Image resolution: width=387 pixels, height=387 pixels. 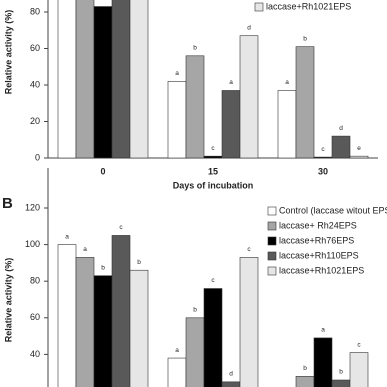 What do you see at coordinates (213, 185) in the screenshot?
I see `x-axis-title: Days of incubation` at bounding box center [213, 185].